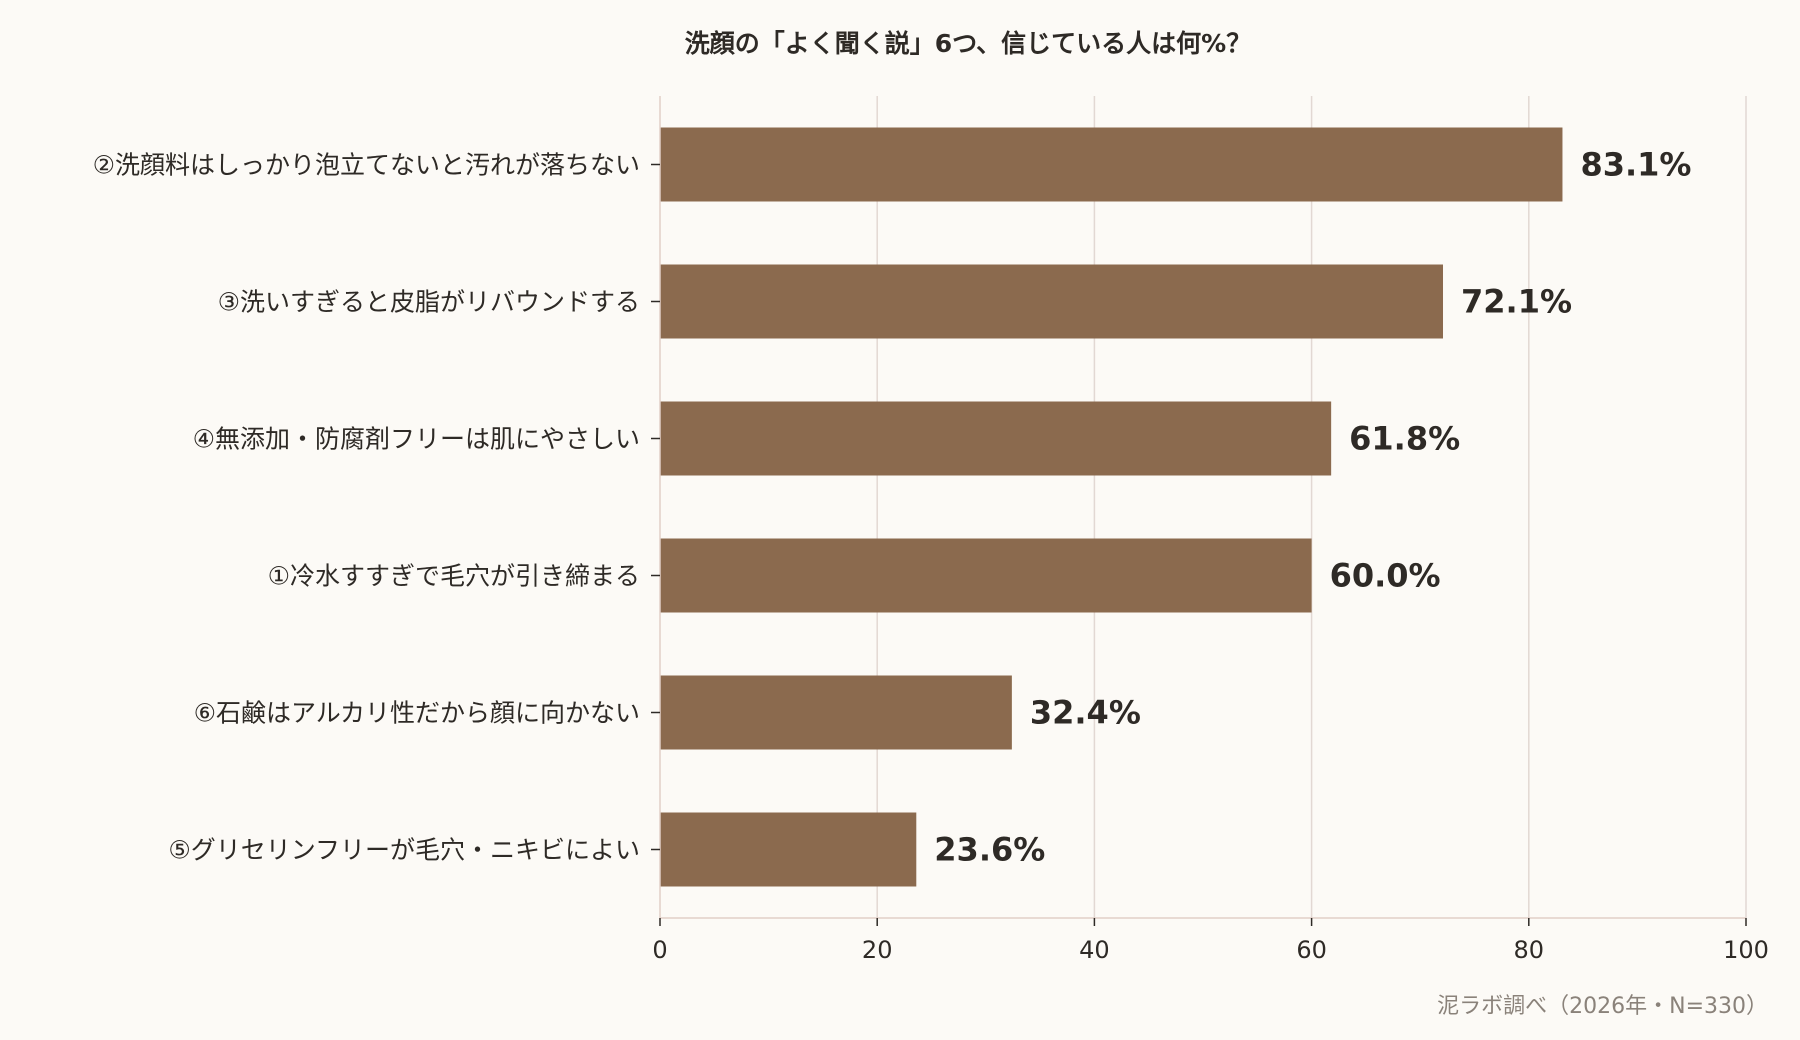 The width and height of the screenshot is (1800, 1040). What do you see at coordinates (1602, 1006) in the screenshot?
I see `source-note: 泥ラボ調べ（2026年・N=330）` at bounding box center [1602, 1006].